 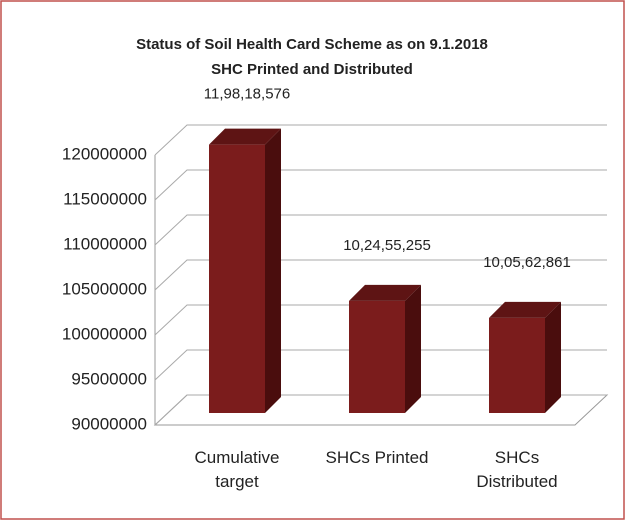 I want to click on x-tick-label: SHCs Printed, so click(x=377, y=457).